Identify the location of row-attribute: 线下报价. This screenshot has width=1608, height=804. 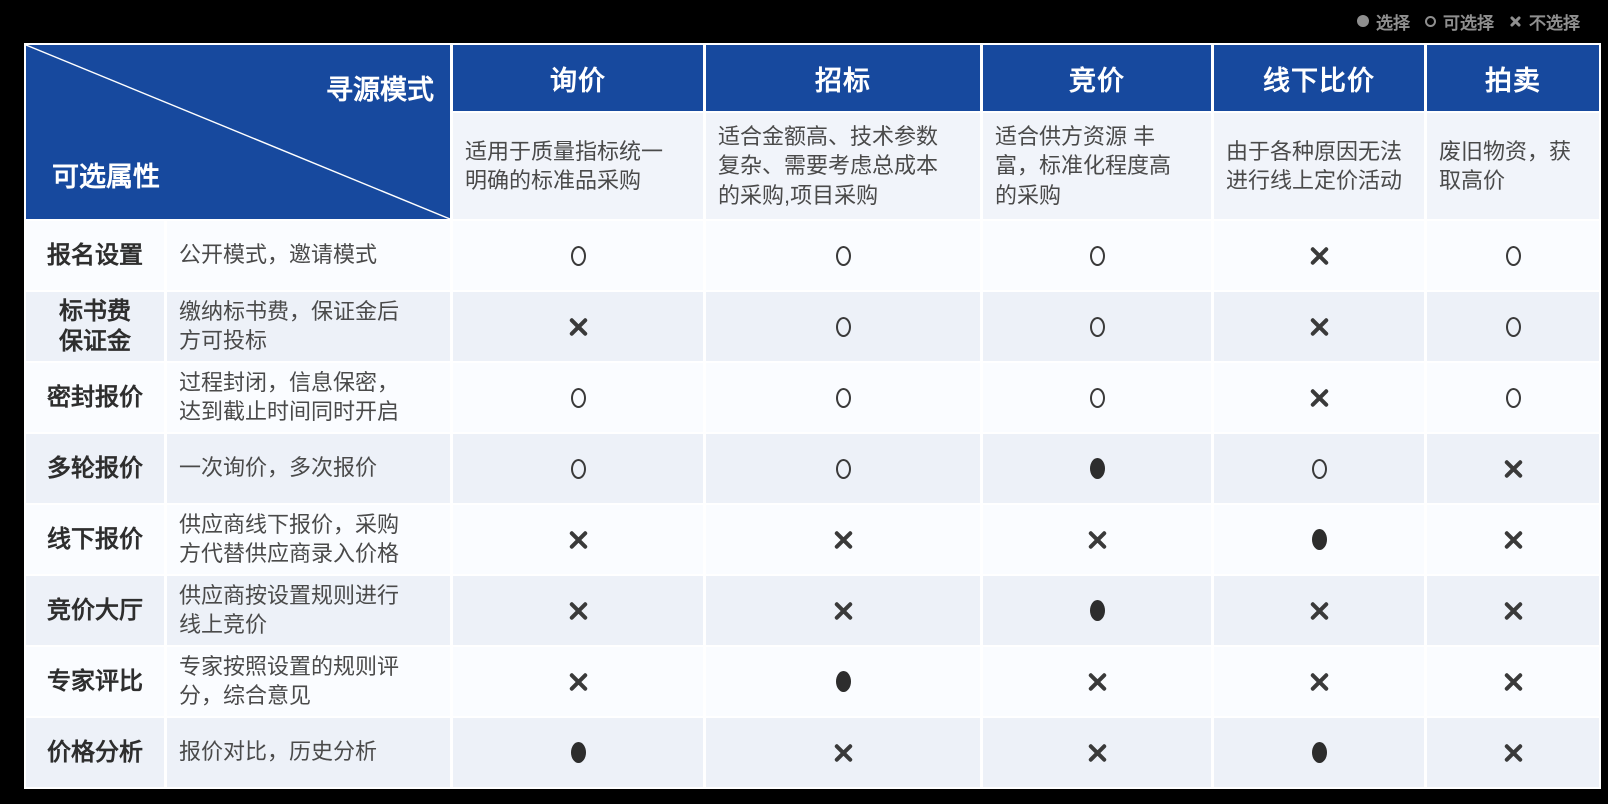
(95, 539).